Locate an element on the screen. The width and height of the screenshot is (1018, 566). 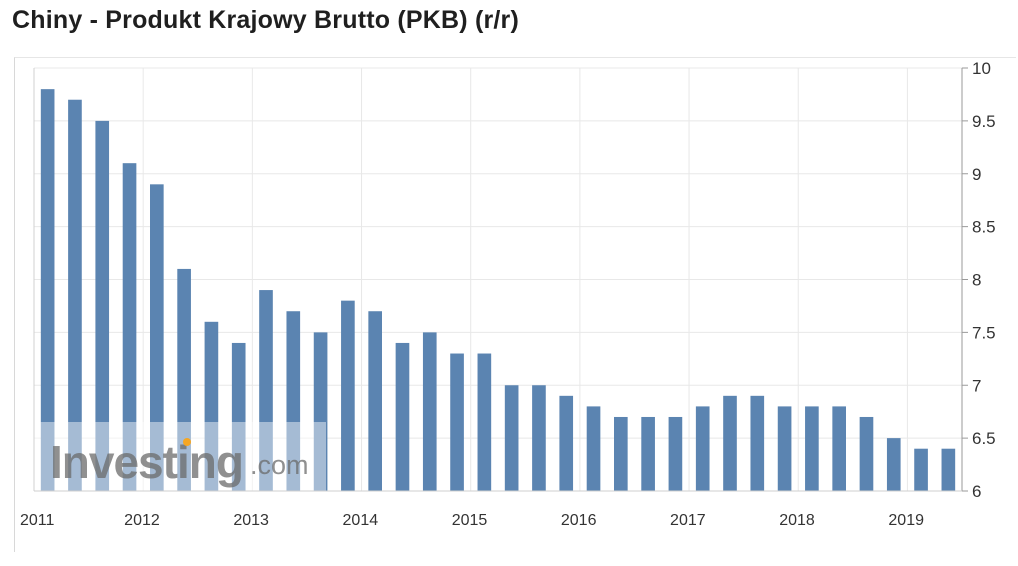
y-tick-label: 9 is located at coordinates (976, 174).